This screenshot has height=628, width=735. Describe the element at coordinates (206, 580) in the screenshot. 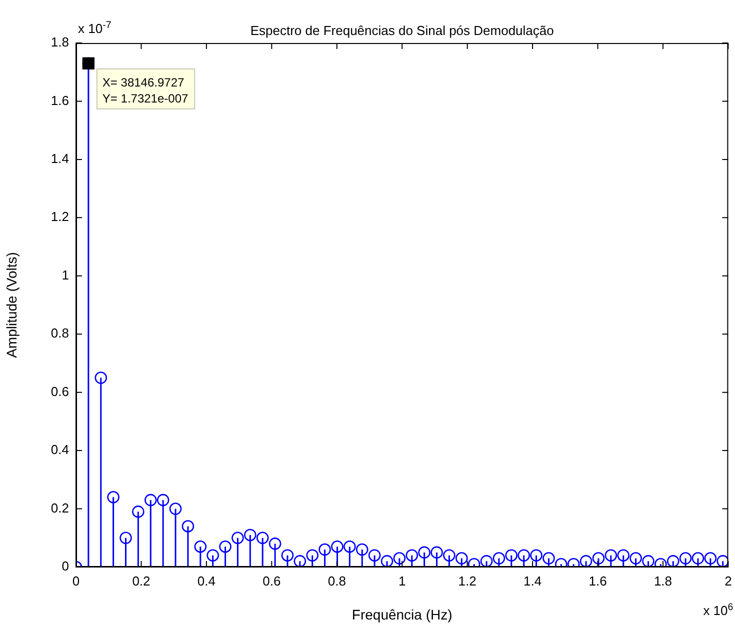

I see `x-tick-label: 0.4` at that location.